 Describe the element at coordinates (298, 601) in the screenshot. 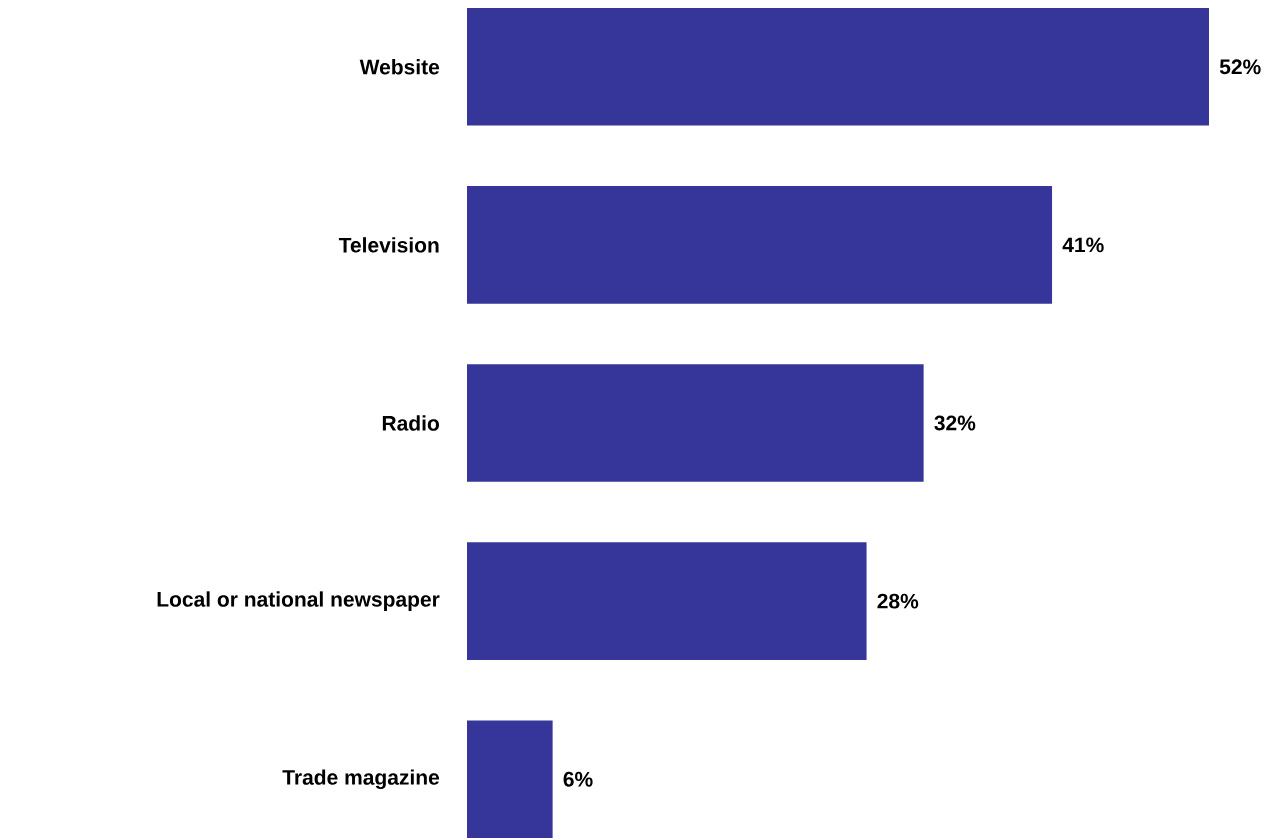

I see `y-tick-label: Local or national newspaper` at that location.